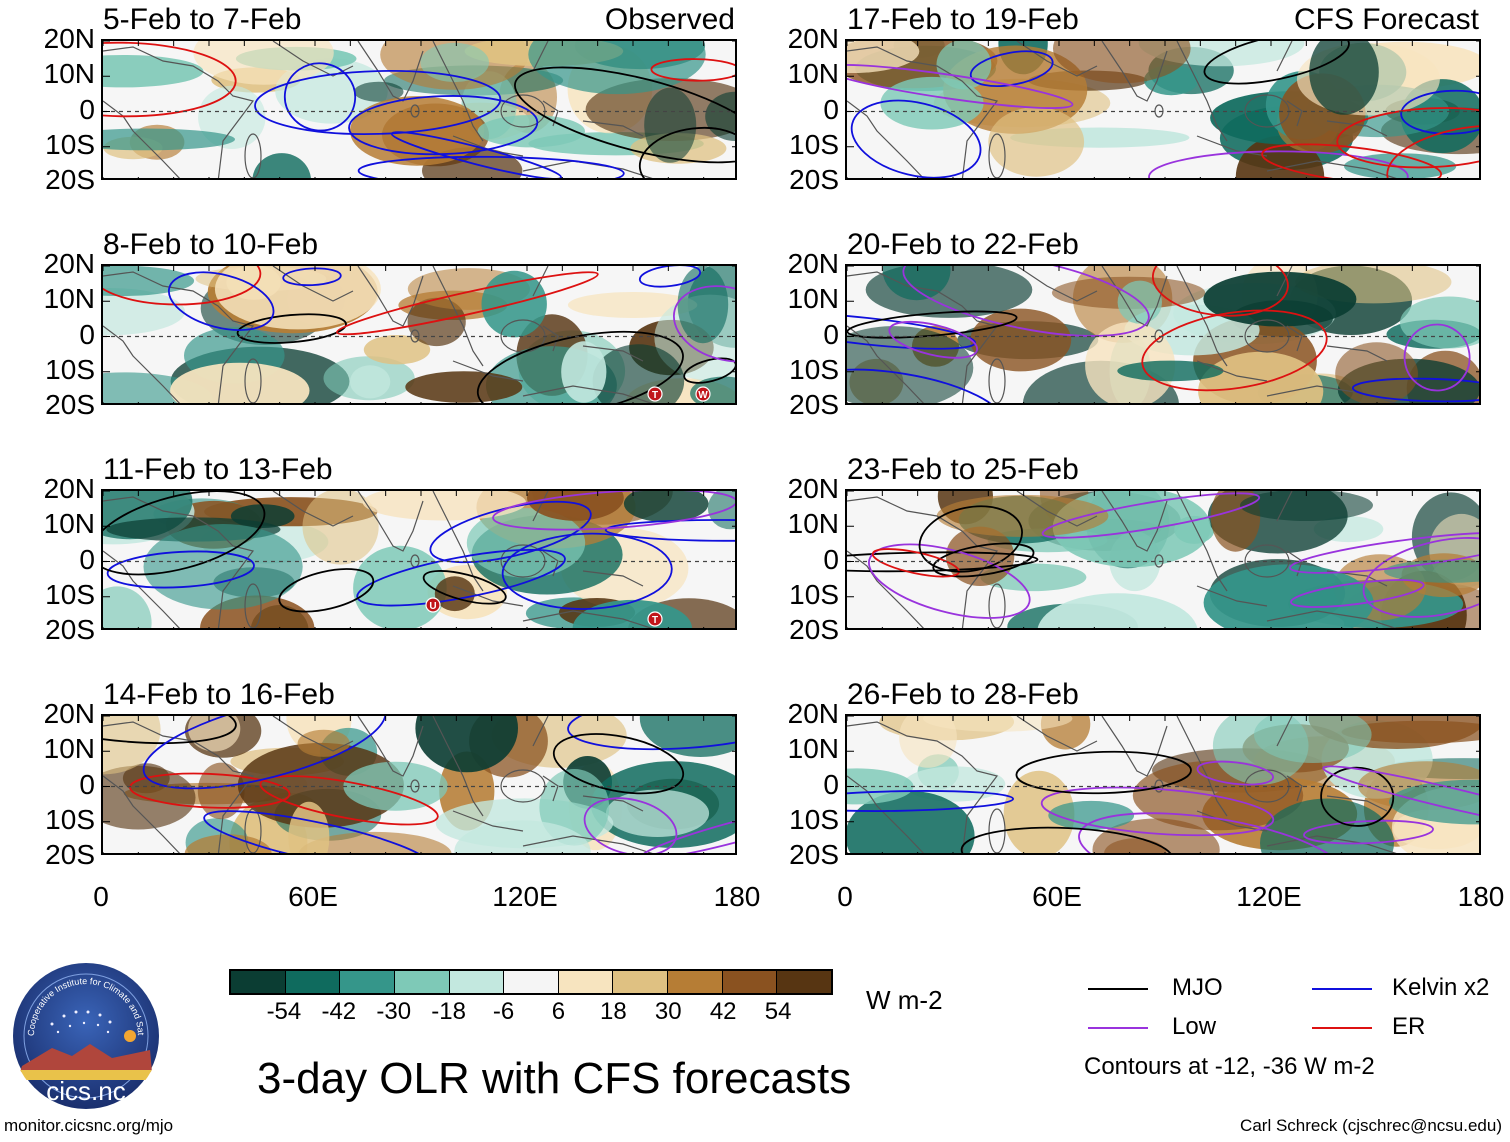 Image resolution: width=1510 pixels, height=1142 pixels. What do you see at coordinates (655, 619) in the screenshot?
I see `storm-marker: T` at bounding box center [655, 619].